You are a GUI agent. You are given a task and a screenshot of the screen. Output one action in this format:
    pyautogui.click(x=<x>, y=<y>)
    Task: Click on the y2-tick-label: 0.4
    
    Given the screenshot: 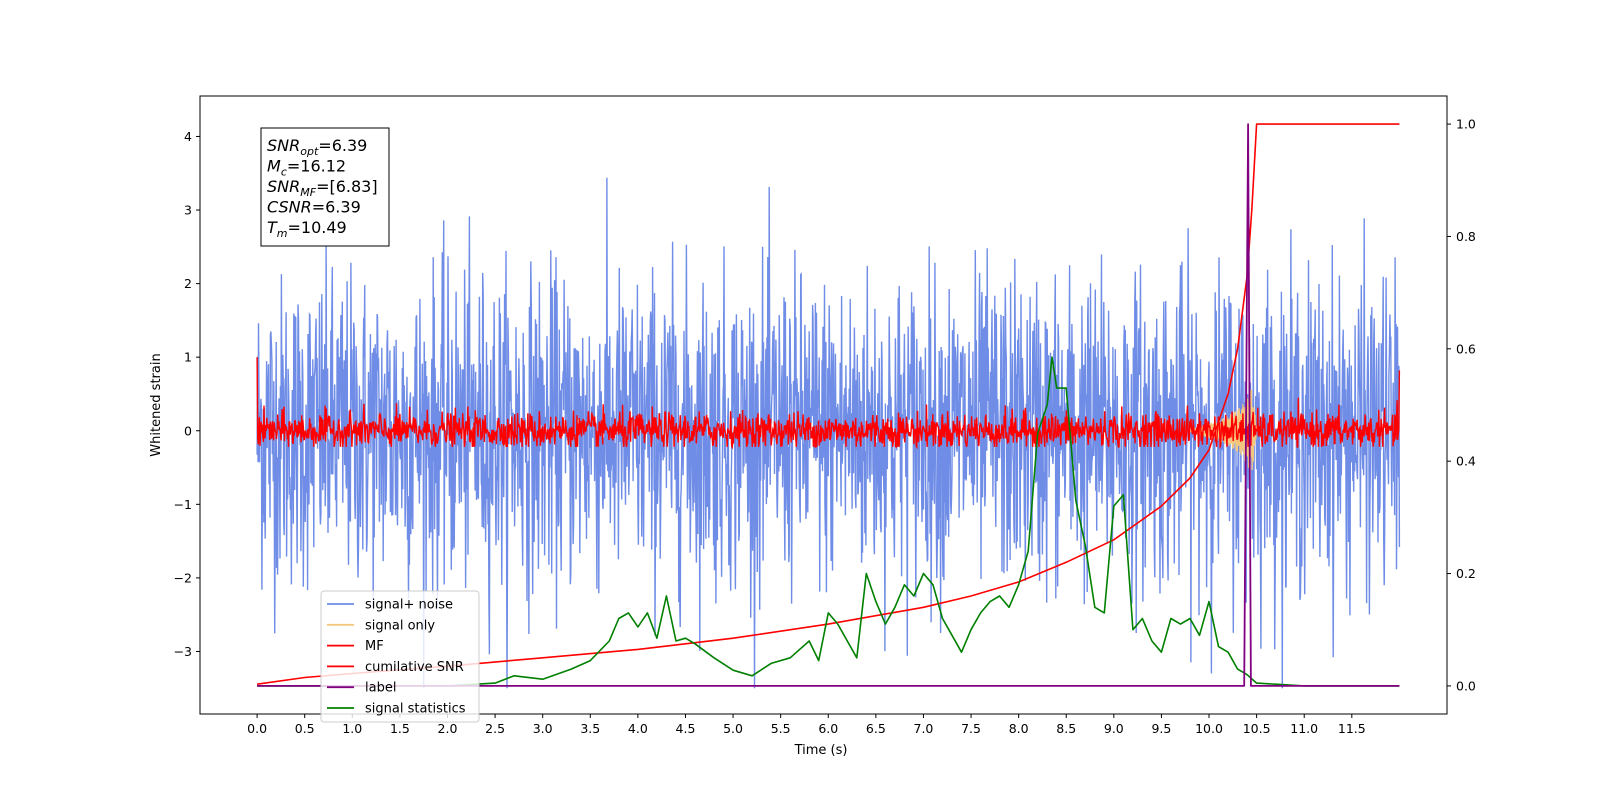 What is the action you would take?
    pyautogui.click(x=1466, y=461)
    